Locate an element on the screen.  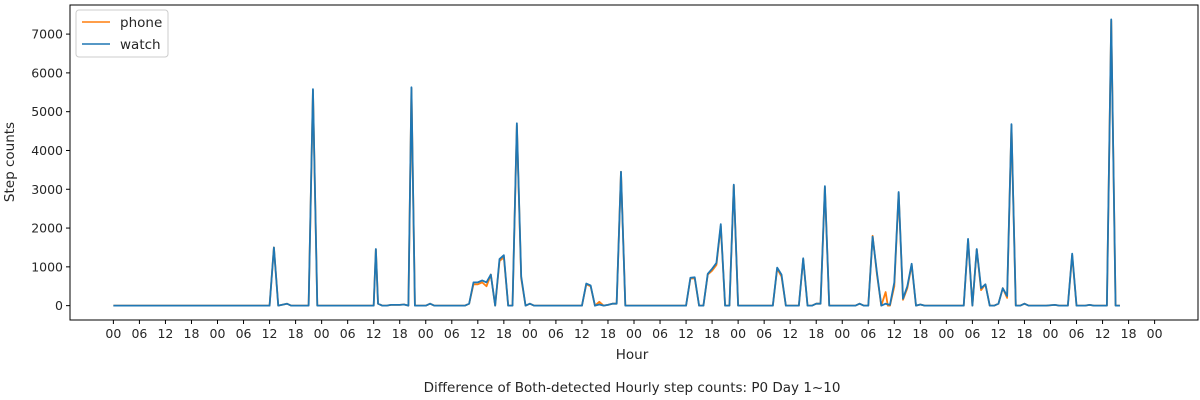
y-axis-label: Step counts is located at coordinates (10, 162).